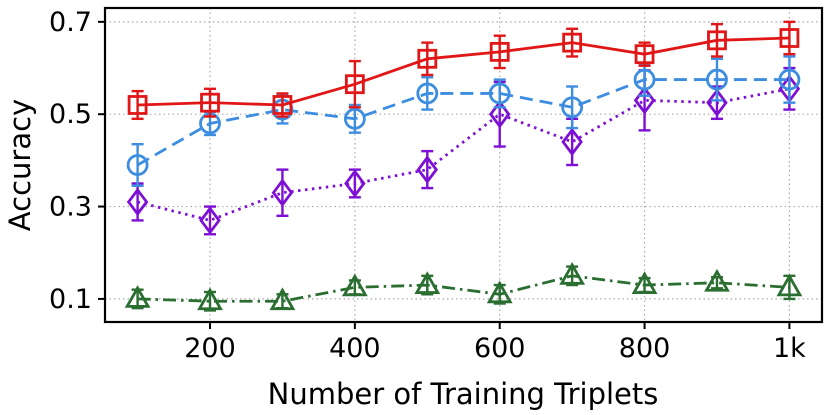 The image size is (830, 415). What do you see at coordinates (210, 348) in the screenshot?
I see `x-tick-label: 200` at bounding box center [210, 348].